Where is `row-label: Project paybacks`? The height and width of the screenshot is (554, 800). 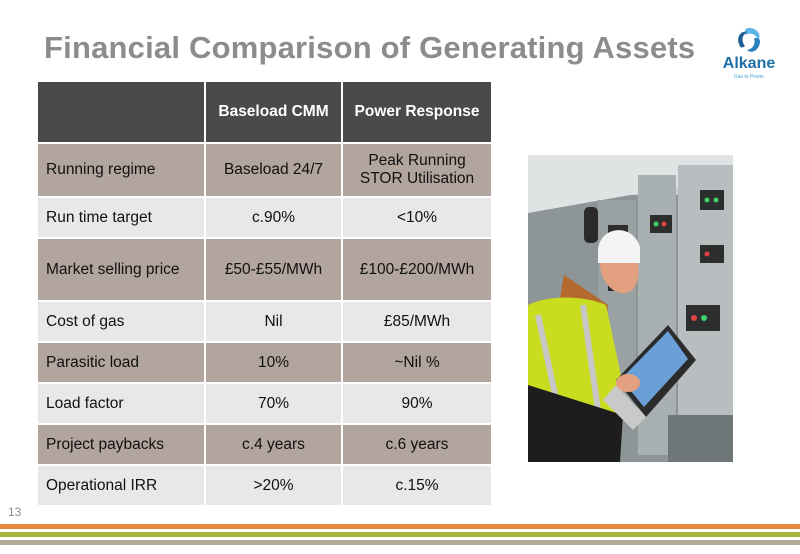
row-label: Project paybacks is located at coordinates (121, 444).